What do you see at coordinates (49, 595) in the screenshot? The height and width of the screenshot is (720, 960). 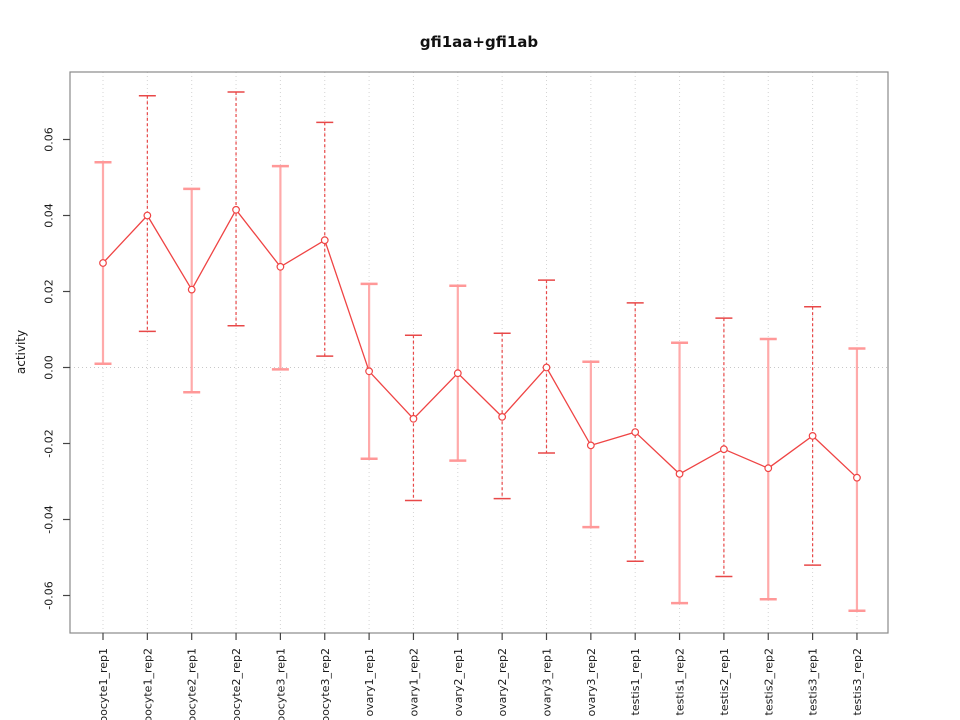 I see `y-tick-label: -0.06` at bounding box center [49, 595].